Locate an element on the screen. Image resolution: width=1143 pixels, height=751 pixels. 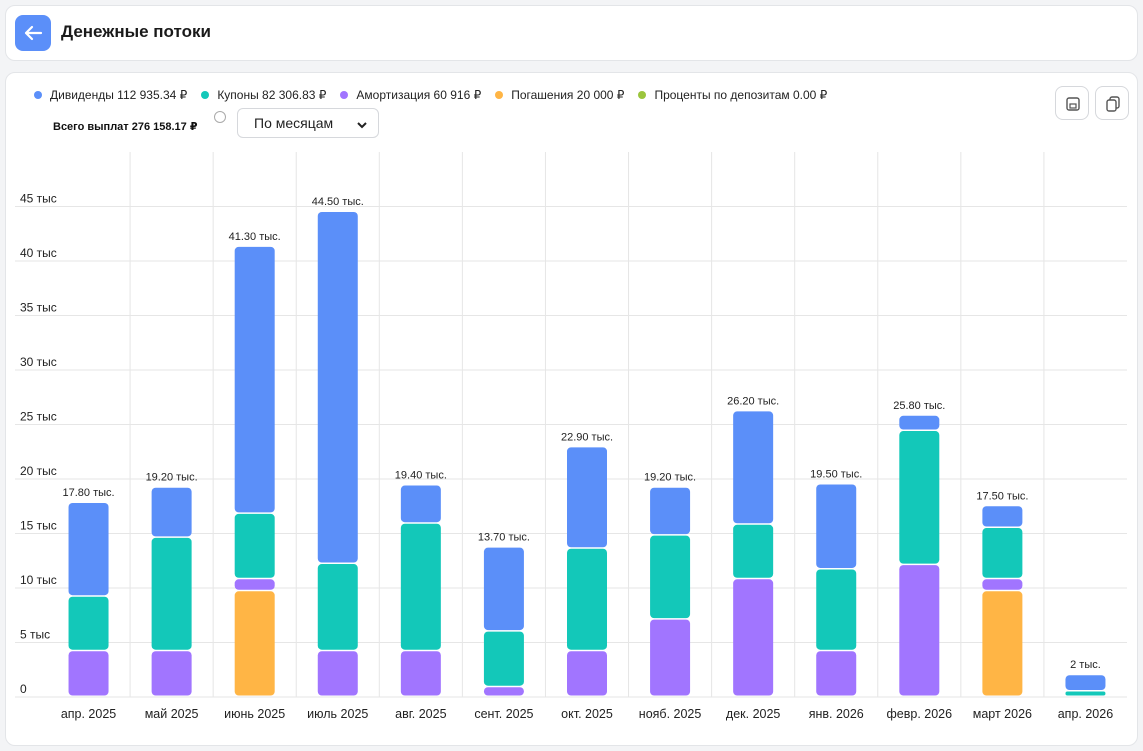
bar-total-label: 41.30 тыс. is located at coordinates (255, 237).